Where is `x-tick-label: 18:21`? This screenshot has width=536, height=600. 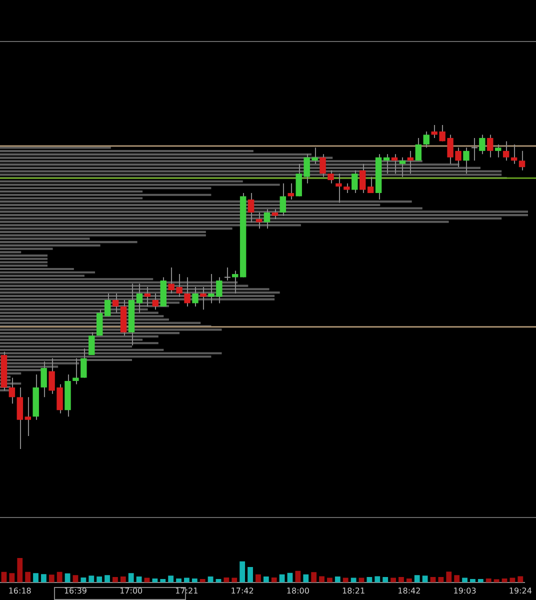 x-tick-label: 18:21 is located at coordinates (354, 591).